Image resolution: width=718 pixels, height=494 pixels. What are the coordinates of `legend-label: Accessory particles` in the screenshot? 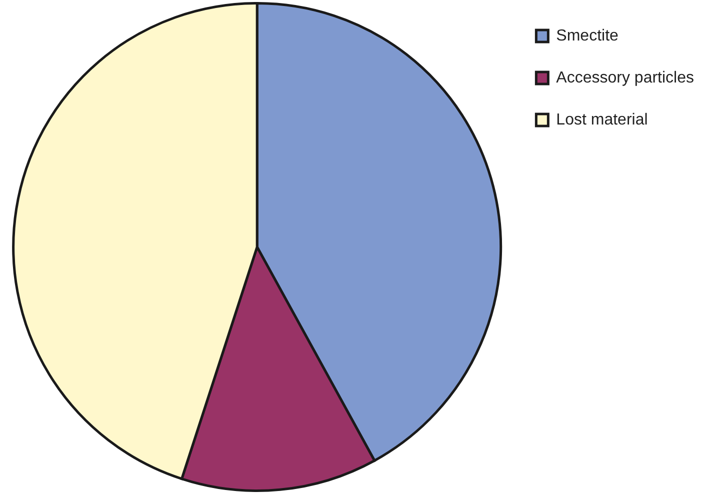 It's located at (625, 77).